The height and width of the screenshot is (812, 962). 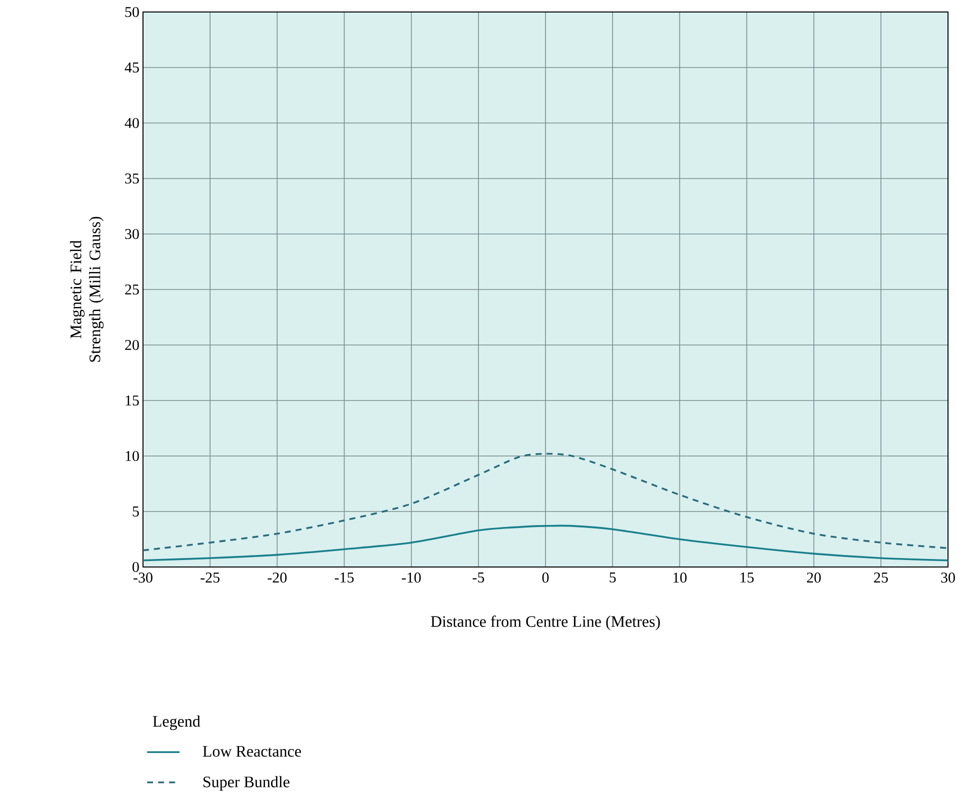 I want to click on x-tick-label: -25, so click(x=210, y=577).